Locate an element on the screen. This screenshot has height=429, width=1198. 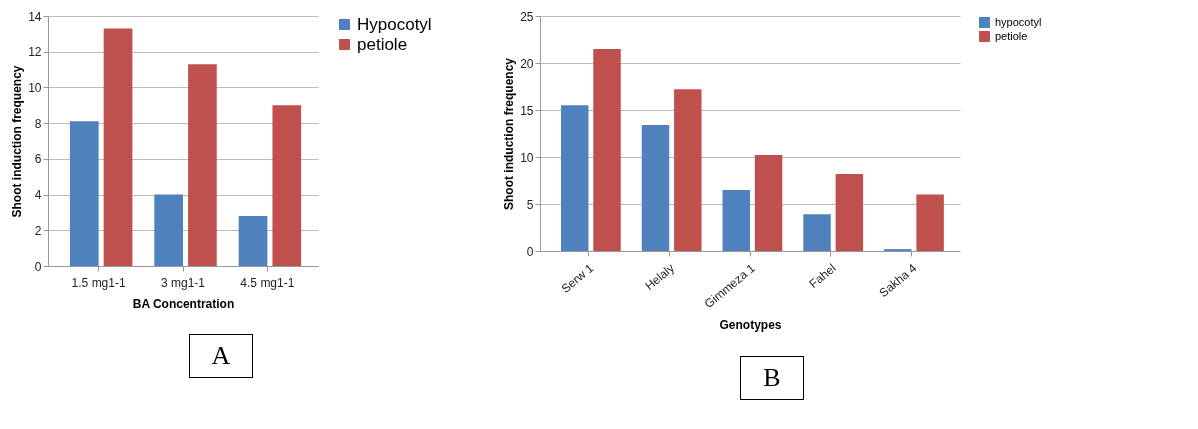
y-tick-label: 5 is located at coordinates (530, 204).